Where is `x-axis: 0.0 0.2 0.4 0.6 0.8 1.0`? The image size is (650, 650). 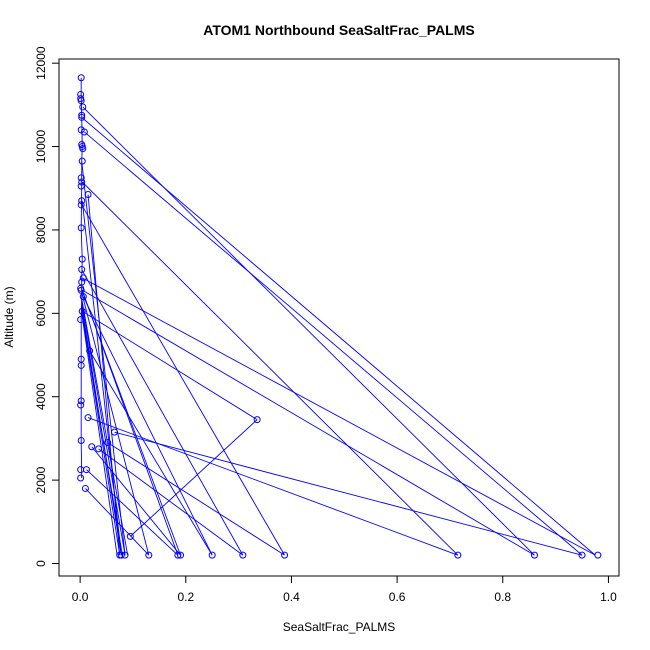
x-axis: 0.0 0.2 0.4 0.6 0.8 1.0 is located at coordinates (344, 589).